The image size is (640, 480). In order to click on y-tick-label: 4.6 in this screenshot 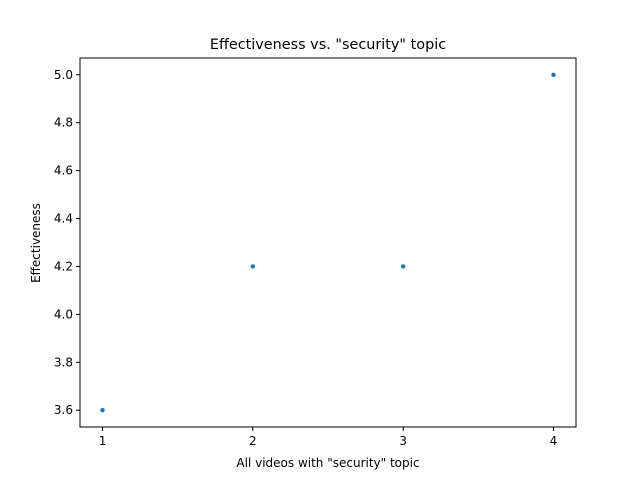, I will do `click(63, 171)`.